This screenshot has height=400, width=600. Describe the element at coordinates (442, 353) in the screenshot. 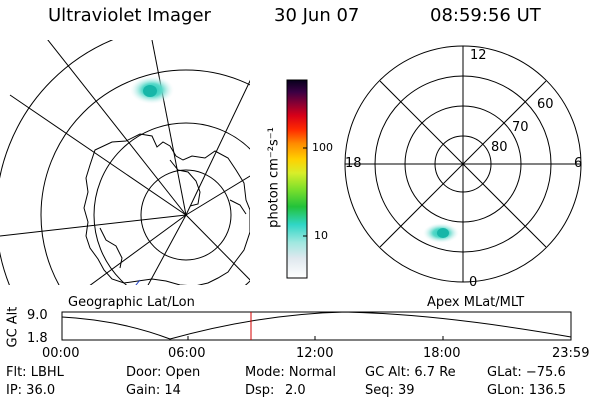

I see `time-tick-1800: 18:00` at that location.